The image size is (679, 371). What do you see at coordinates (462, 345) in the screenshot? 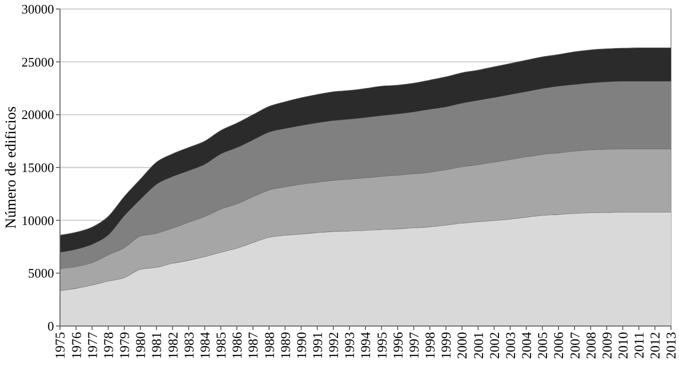
I see `x-tick-label: 2000` at bounding box center [462, 345].